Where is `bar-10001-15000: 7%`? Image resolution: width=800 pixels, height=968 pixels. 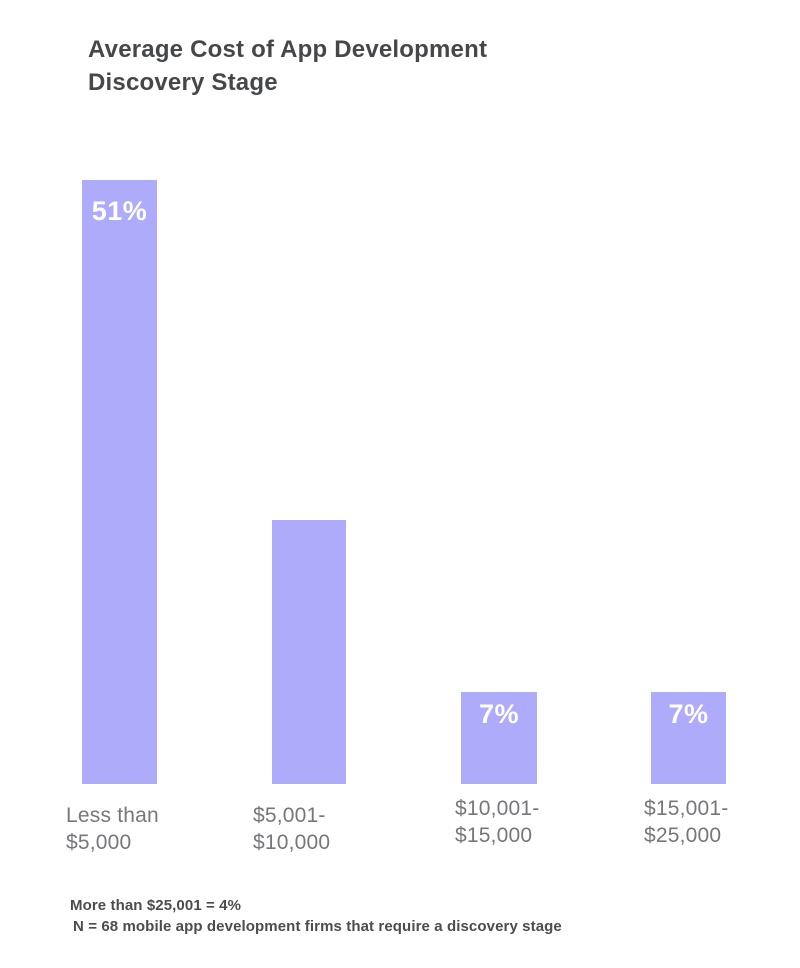 bar-10001-15000: 7% is located at coordinates (499, 738).